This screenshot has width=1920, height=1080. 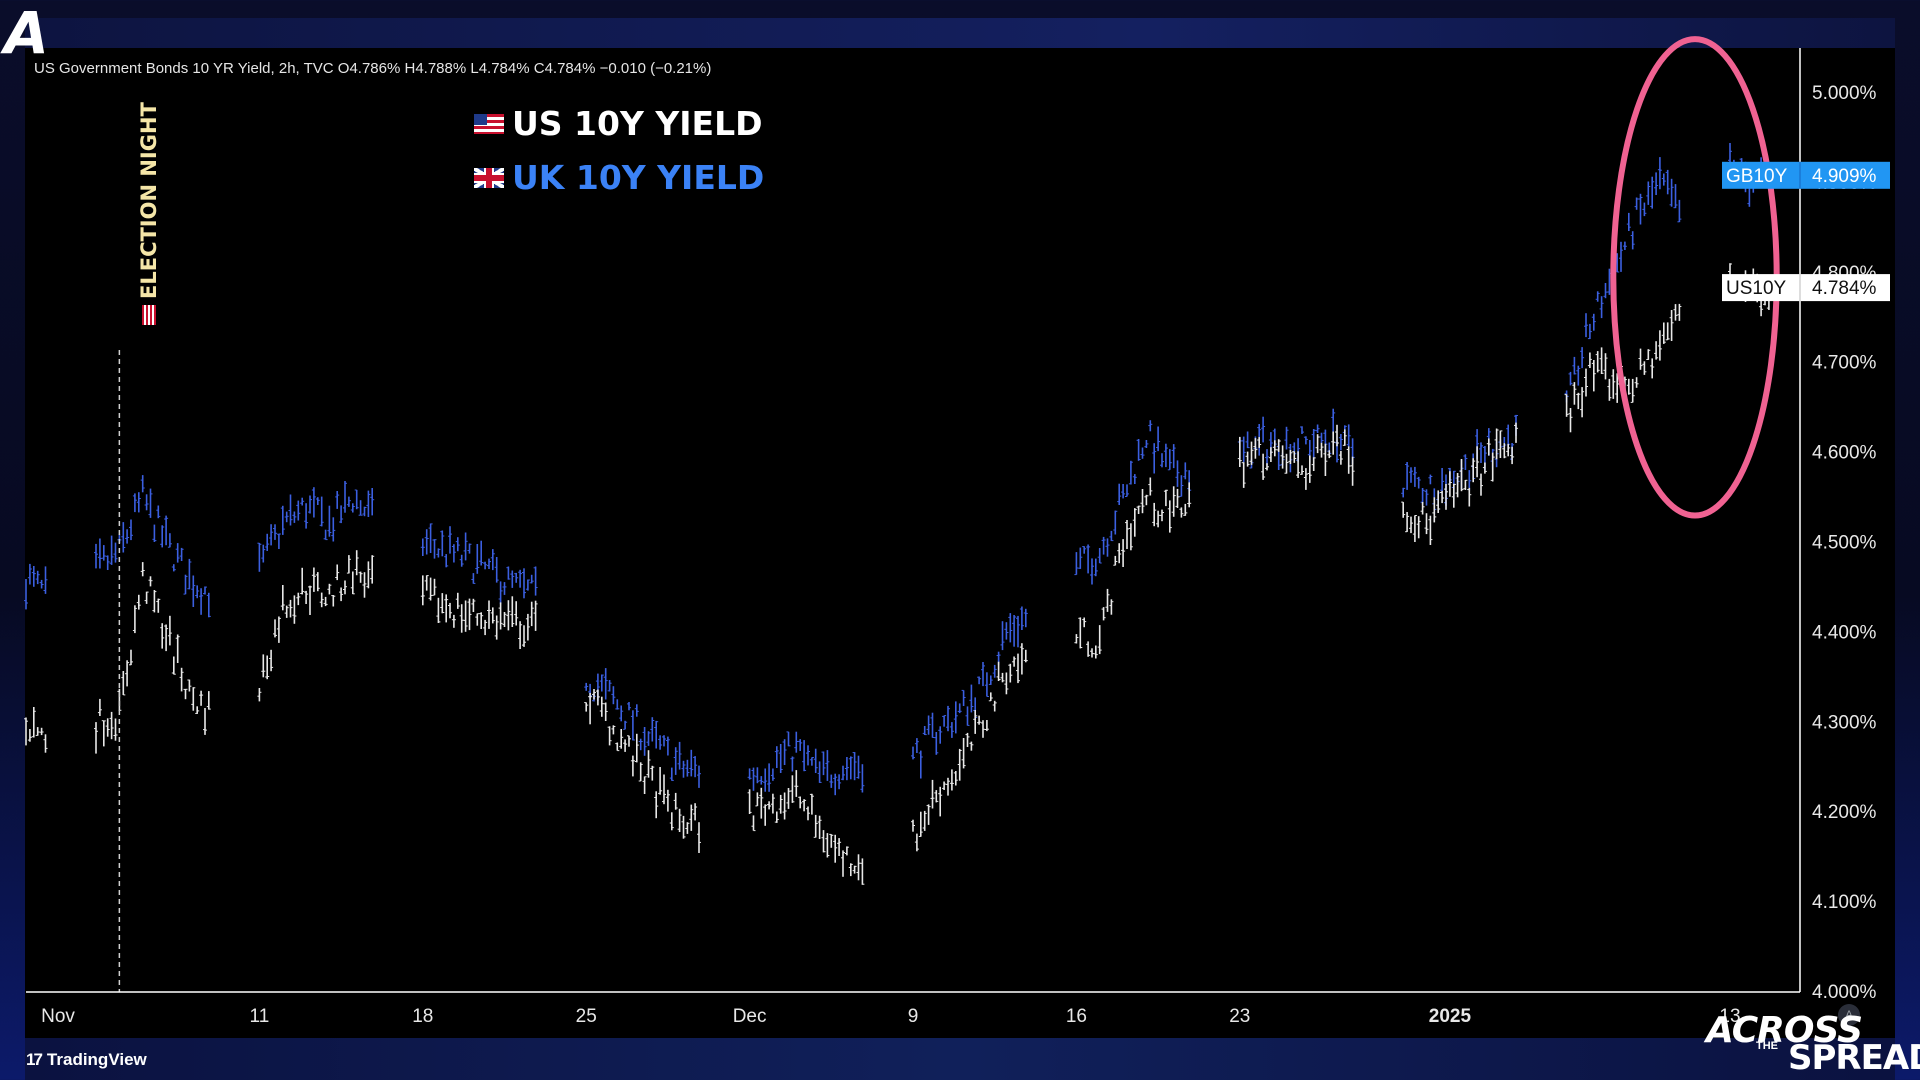 What do you see at coordinates (1767, 1046) in the screenshot?
I see `brand-word-the: THE` at bounding box center [1767, 1046].